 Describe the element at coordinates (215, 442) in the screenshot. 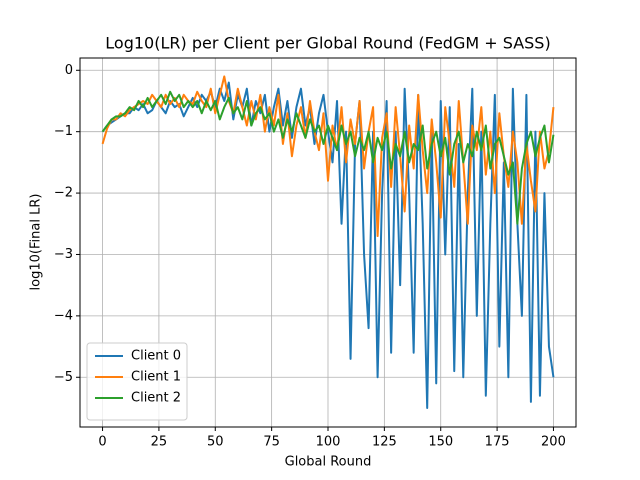

I see `x-tick-label: 50` at that location.